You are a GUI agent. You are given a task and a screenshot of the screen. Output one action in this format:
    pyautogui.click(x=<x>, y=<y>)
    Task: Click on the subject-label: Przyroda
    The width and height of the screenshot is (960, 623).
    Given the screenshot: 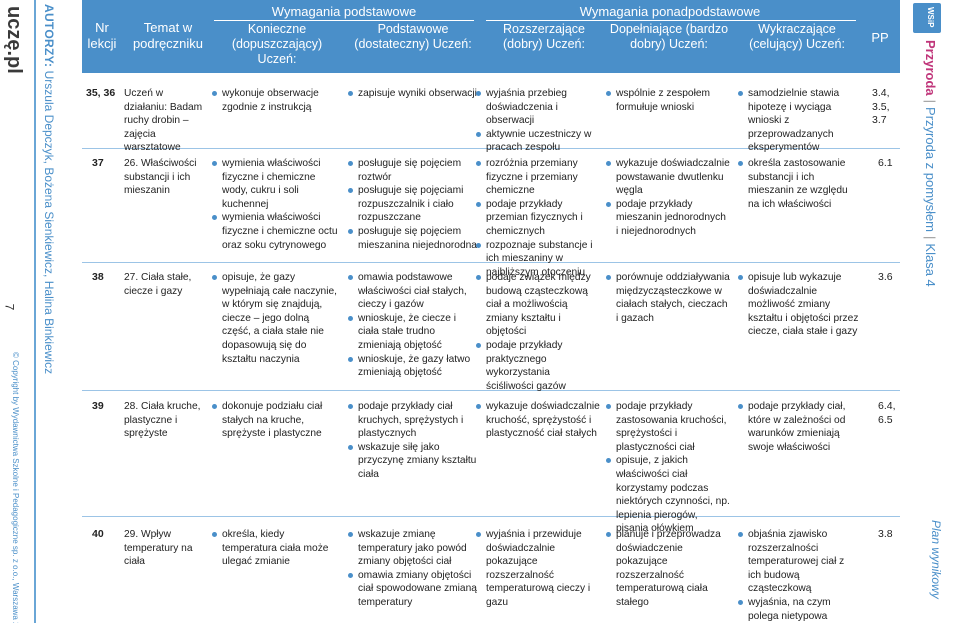 What is the action you would take?
    pyautogui.click(x=930, y=68)
    